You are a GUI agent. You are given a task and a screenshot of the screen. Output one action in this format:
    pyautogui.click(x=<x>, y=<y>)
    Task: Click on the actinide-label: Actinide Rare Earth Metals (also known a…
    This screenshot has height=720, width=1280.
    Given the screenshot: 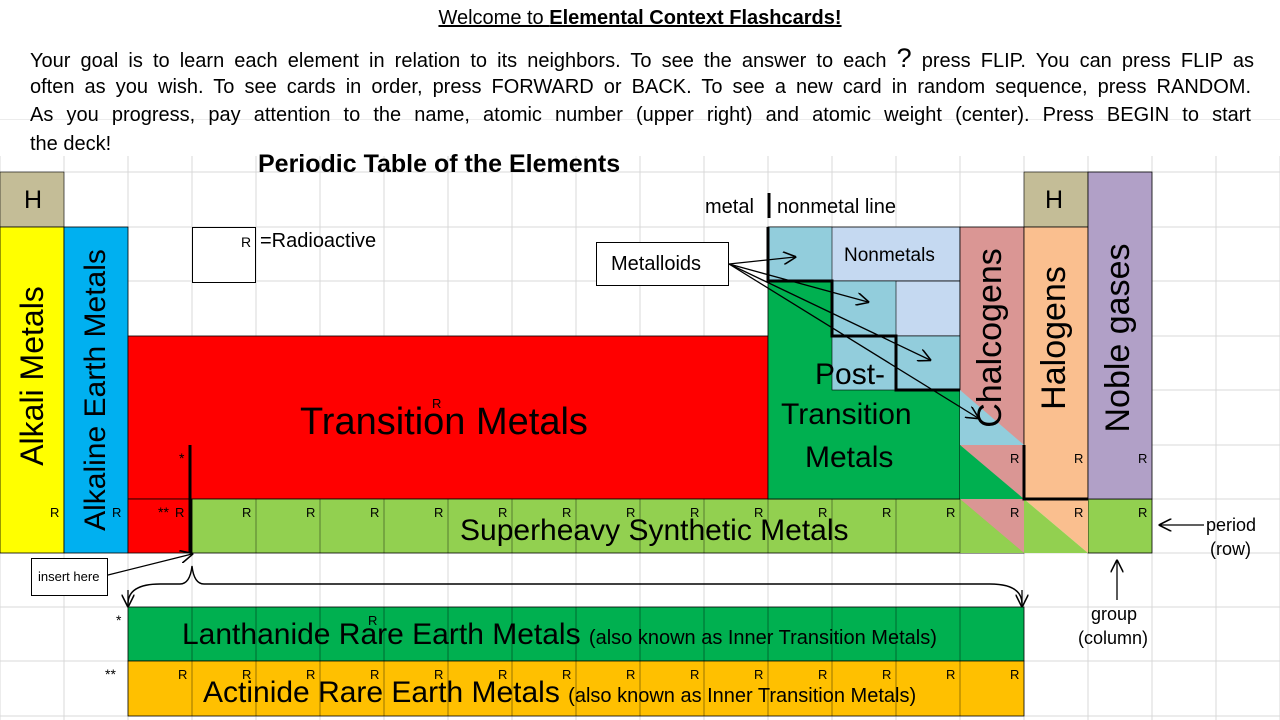 What is the action you would take?
    pyautogui.click(x=560, y=692)
    